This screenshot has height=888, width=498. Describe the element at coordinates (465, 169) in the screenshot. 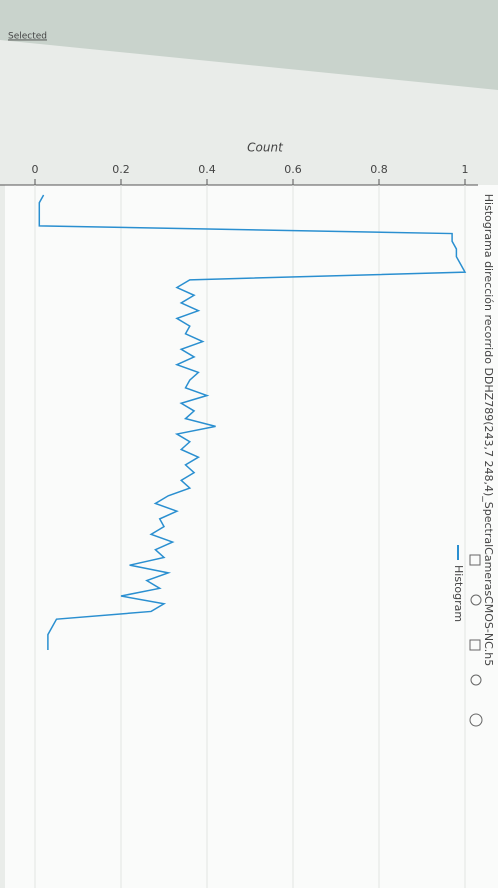

I see `y-tick-label: 1` at that location.